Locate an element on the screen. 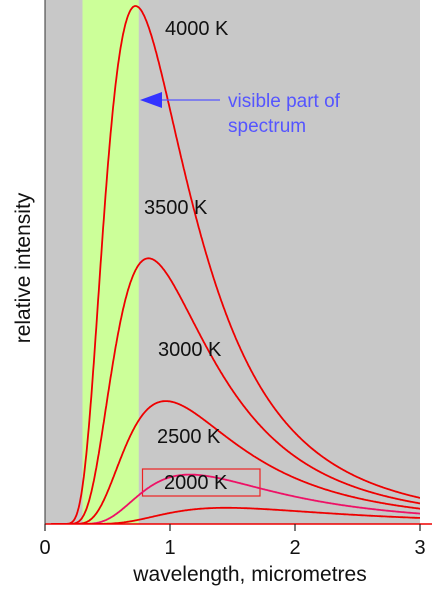 This screenshot has height=592, width=444. y-axis-title: relative intensity is located at coordinates (23, 267).